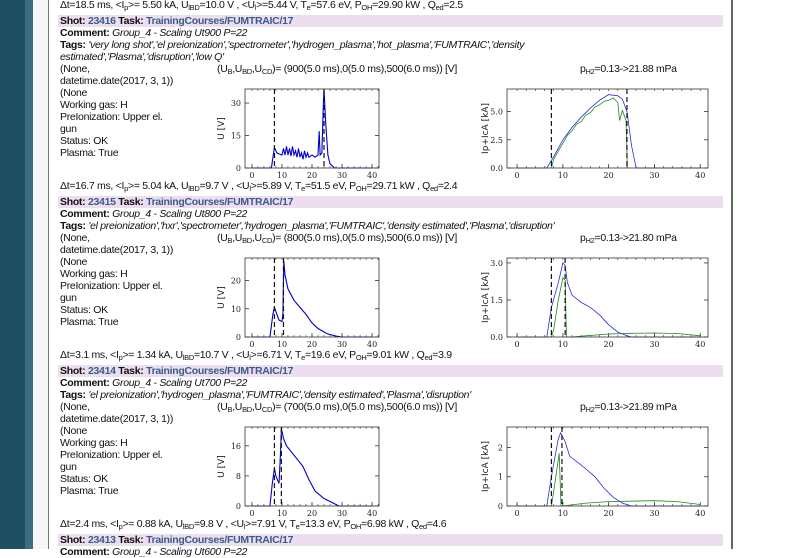  I want to click on subscript: H2, so click(590, 71).